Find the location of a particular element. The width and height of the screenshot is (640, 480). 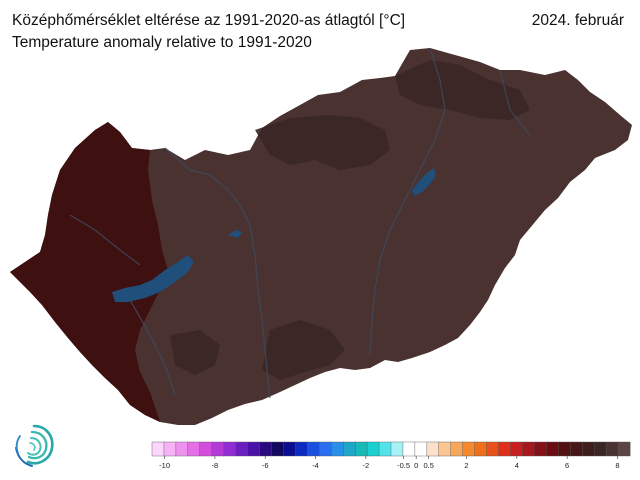

period-date: 2024. február is located at coordinates (577, 20).